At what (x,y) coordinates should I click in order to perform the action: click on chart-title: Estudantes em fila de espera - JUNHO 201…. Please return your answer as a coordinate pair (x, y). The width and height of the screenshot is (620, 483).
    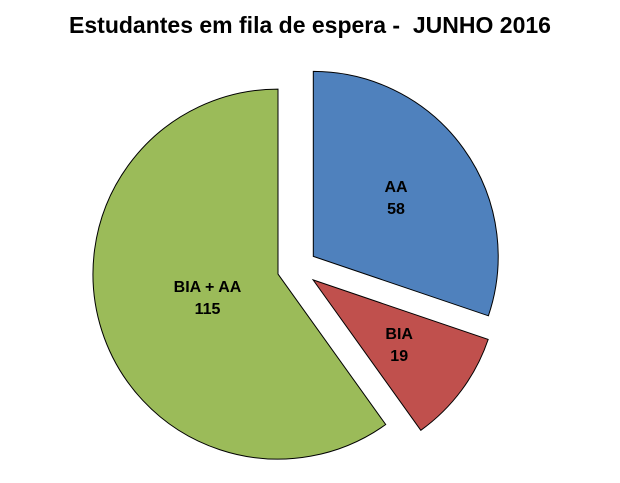
    Looking at the image, I should click on (310, 25).